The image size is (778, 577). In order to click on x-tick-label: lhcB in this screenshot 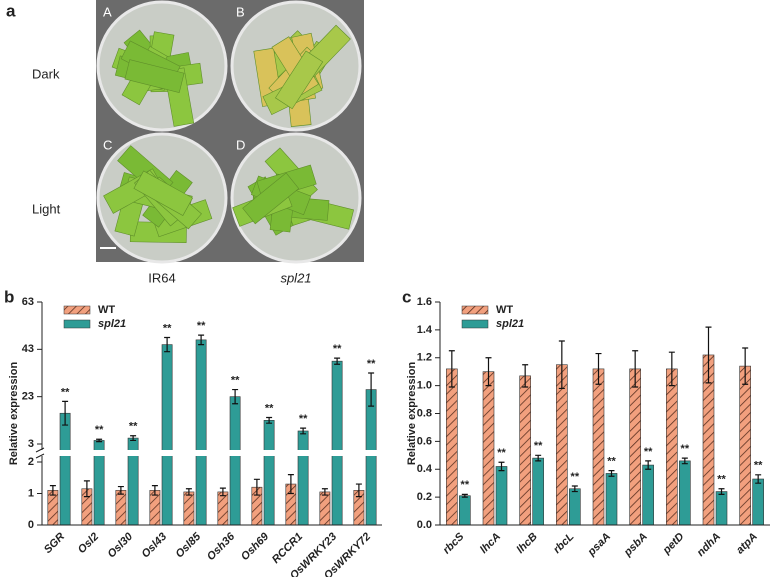, I will do `click(526, 543)`.